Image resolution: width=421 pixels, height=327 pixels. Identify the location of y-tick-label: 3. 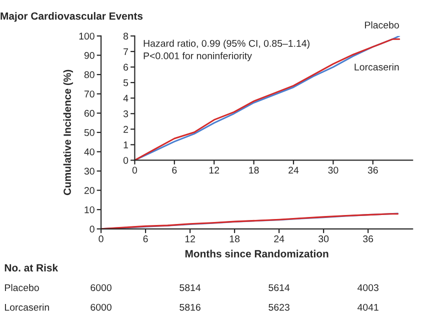
(125, 114).